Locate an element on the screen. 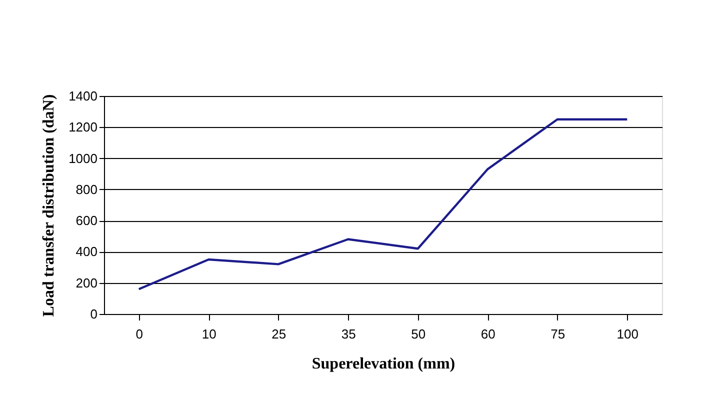 This screenshot has width=720, height=419. x-tick-label: 10 is located at coordinates (209, 334).